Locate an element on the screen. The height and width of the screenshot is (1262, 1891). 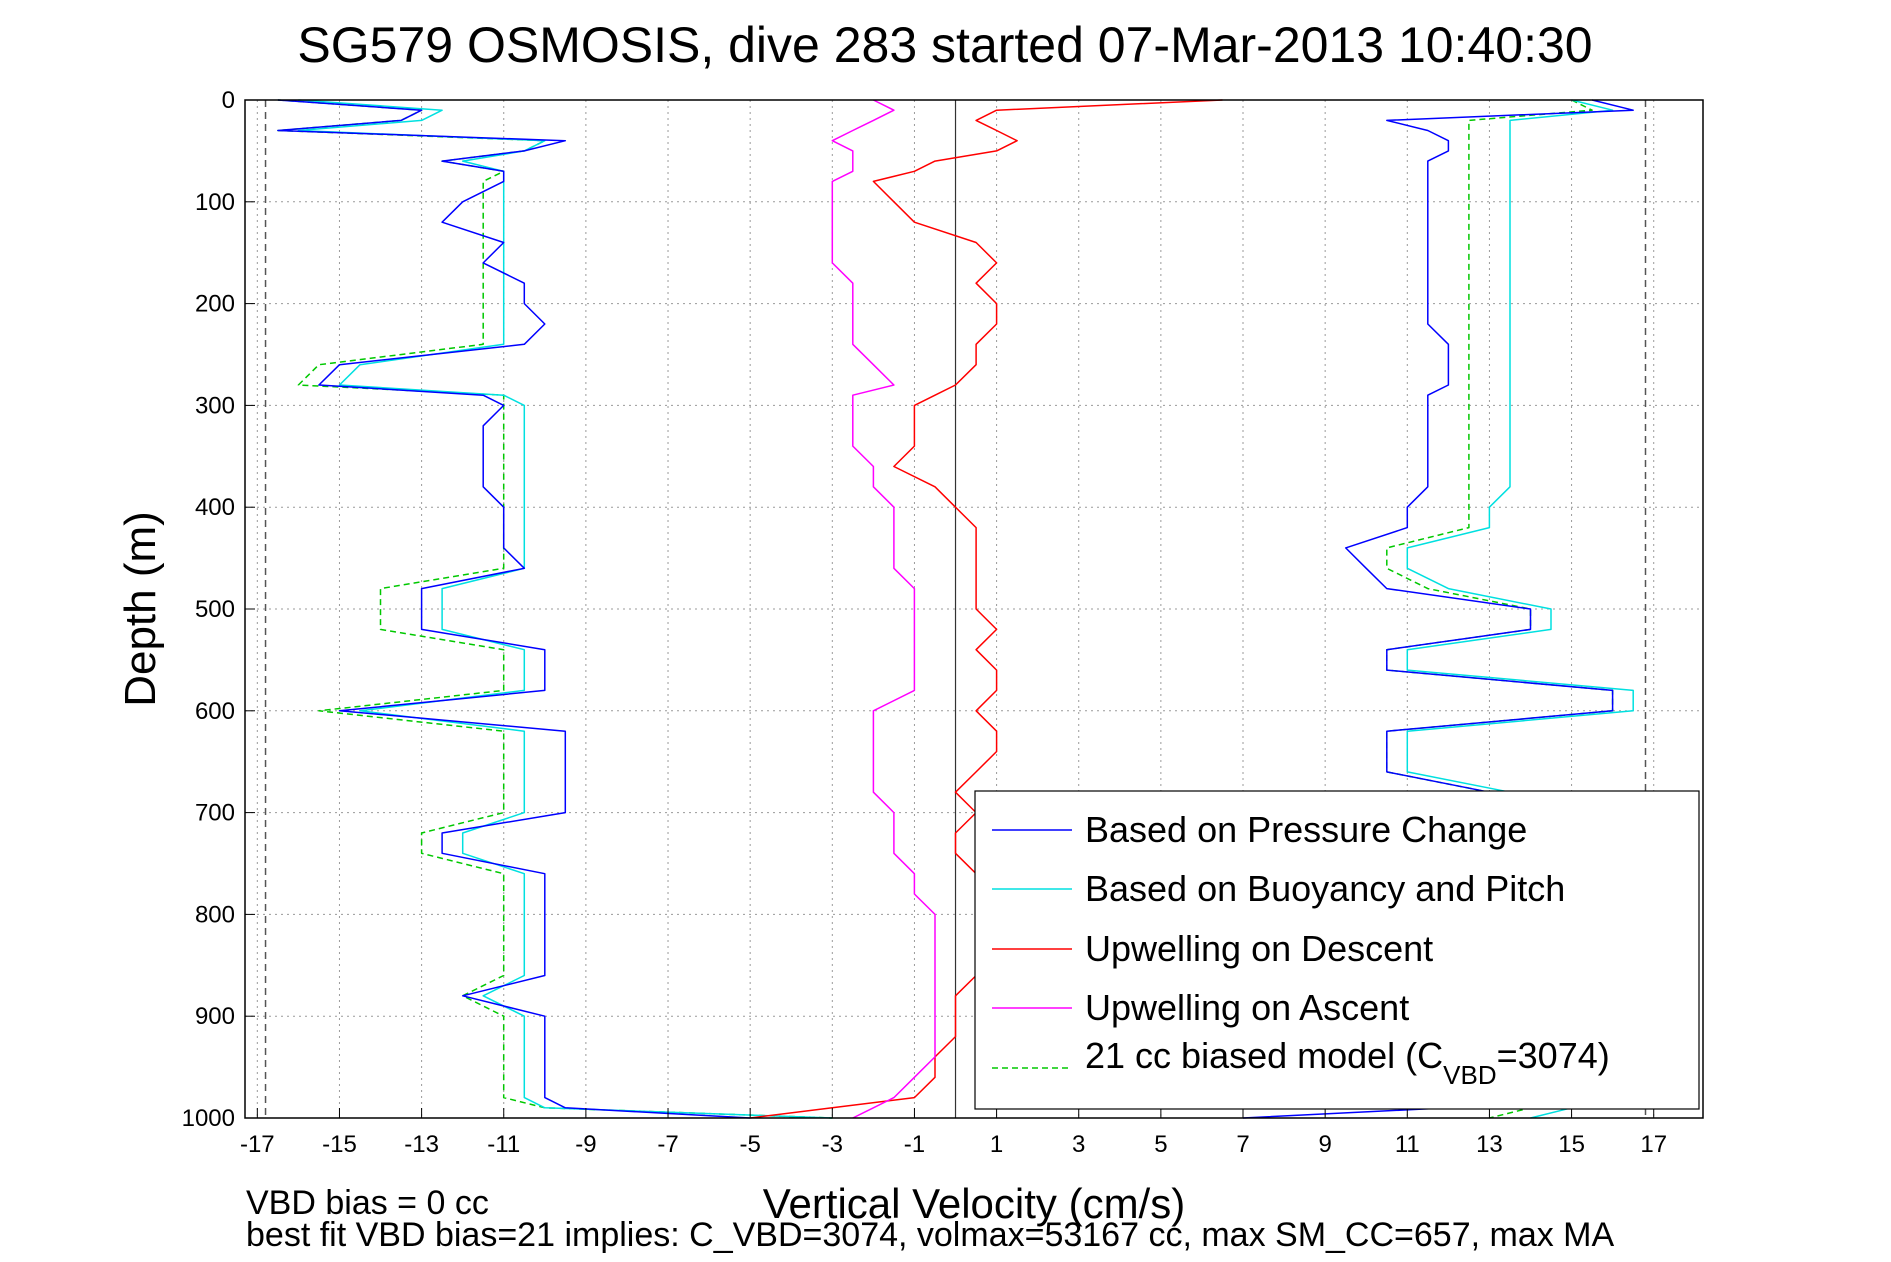
y-tick-label: 300 is located at coordinates (215, 405).